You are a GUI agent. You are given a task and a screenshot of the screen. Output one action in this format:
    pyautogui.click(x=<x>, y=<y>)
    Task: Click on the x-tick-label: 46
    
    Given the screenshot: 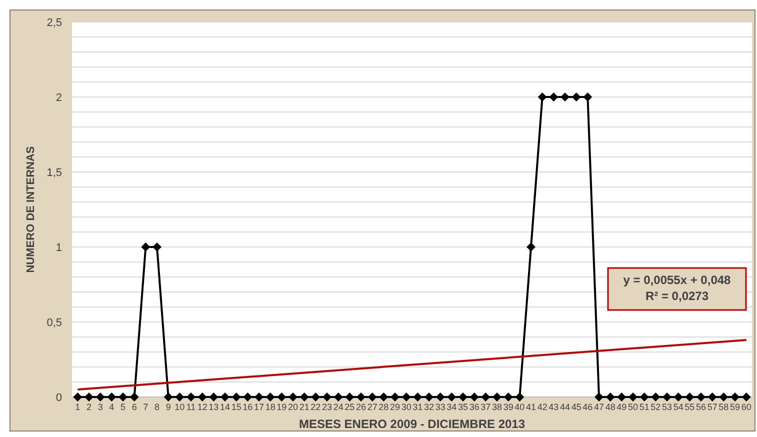 What is the action you would take?
    pyautogui.click(x=587, y=407)
    